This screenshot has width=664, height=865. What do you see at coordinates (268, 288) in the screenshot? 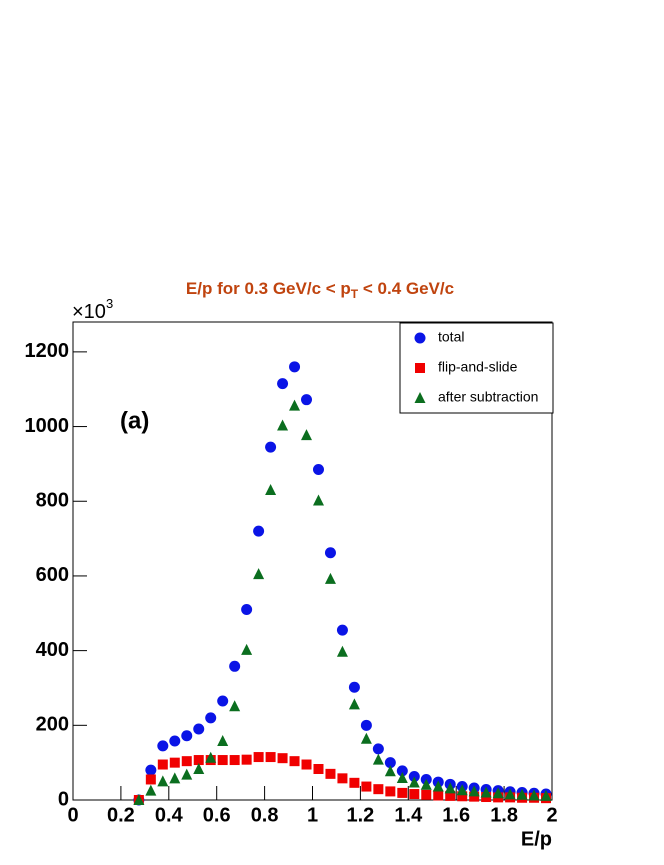
I see `title-text: E/p for 0.3 GeV/c < p` at bounding box center [268, 288].